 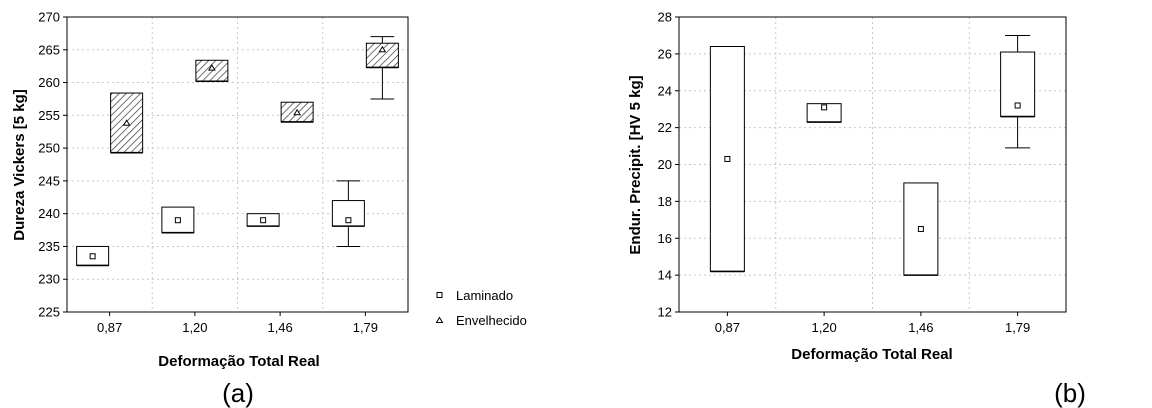 I want to click on y-tick-label: 260, so click(x=49, y=82).